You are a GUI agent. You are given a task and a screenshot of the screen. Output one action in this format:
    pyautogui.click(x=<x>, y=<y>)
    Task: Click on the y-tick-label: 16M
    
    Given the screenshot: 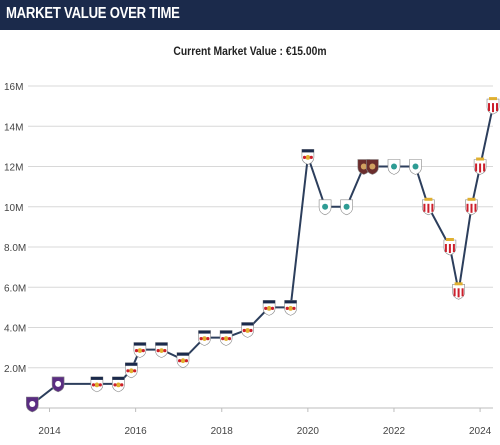 What is the action you would take?
    pyautogui.click(x=13, y=87)
    